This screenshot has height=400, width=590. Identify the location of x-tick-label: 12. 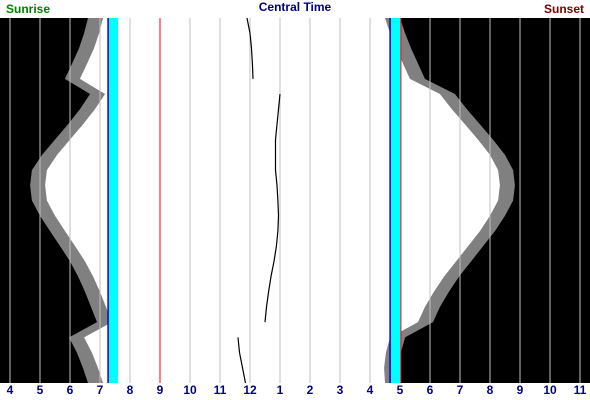
(250, 390).